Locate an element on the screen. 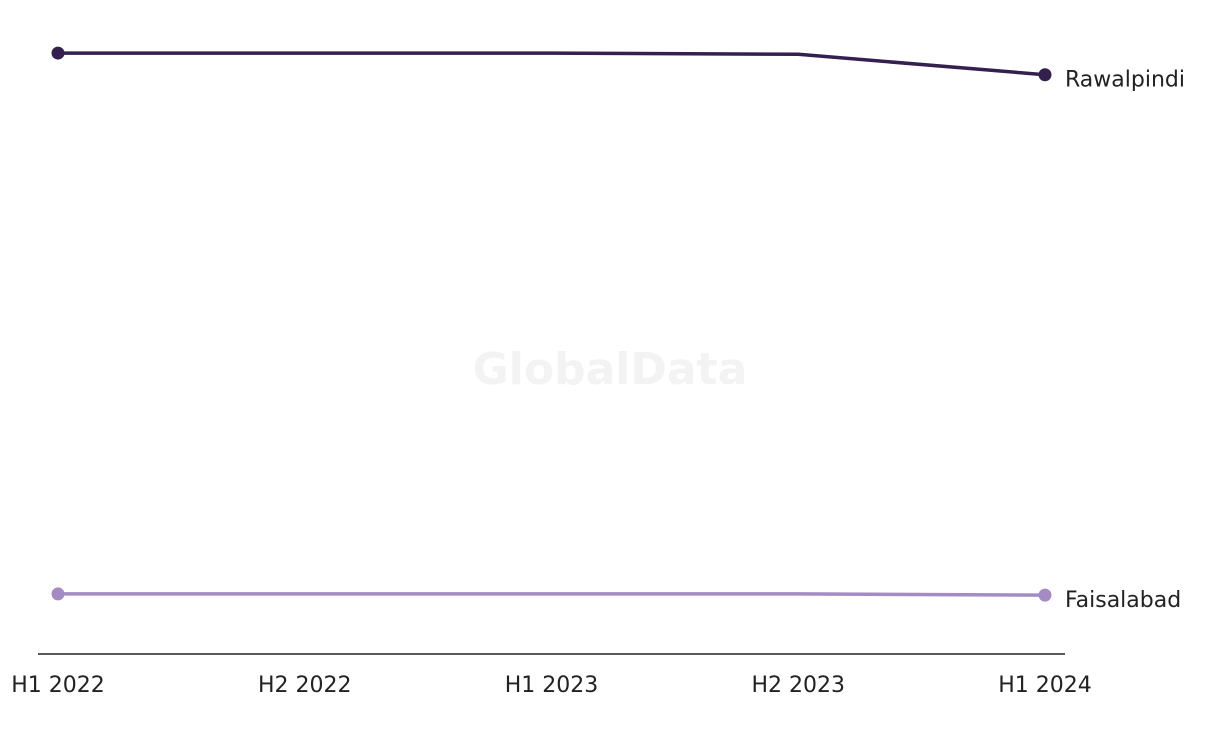 The height and width of the screenshot is (744, 1220). watermark: GlobalData is located at coordinates (610, 369).